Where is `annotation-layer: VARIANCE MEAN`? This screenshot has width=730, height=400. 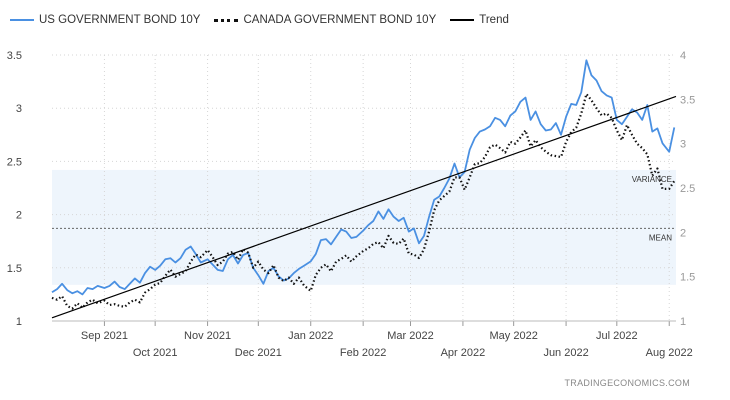 annotation-layer: VARIANCE MEAN is located at coordinates (652, 208).